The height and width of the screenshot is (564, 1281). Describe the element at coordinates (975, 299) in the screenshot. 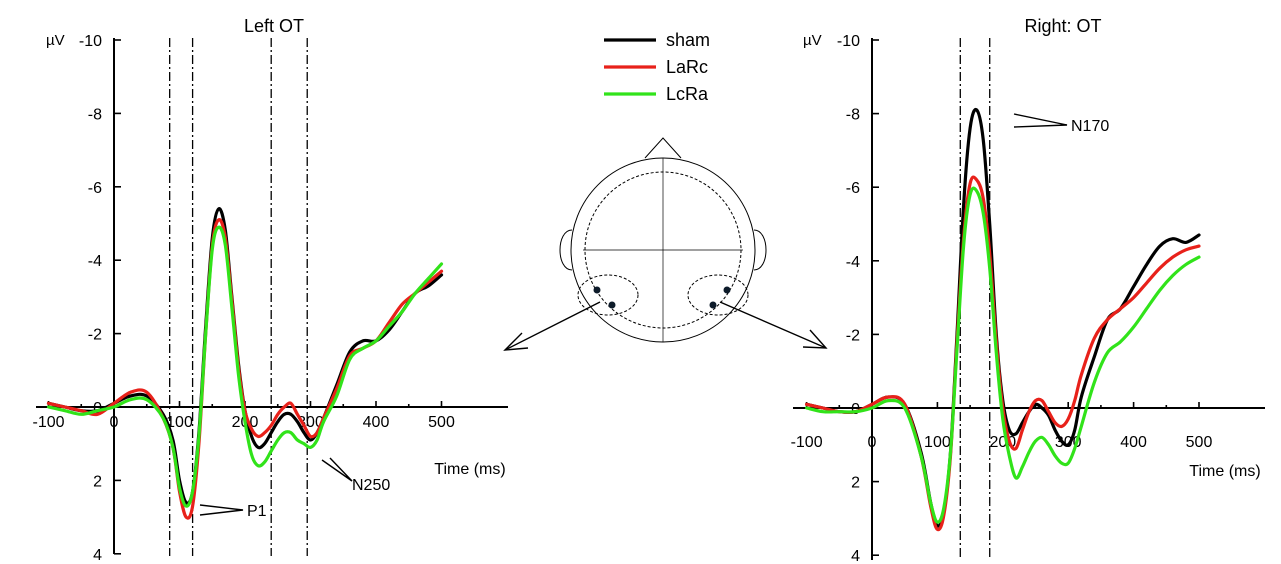

I see `right-time-window-markers` at that location.